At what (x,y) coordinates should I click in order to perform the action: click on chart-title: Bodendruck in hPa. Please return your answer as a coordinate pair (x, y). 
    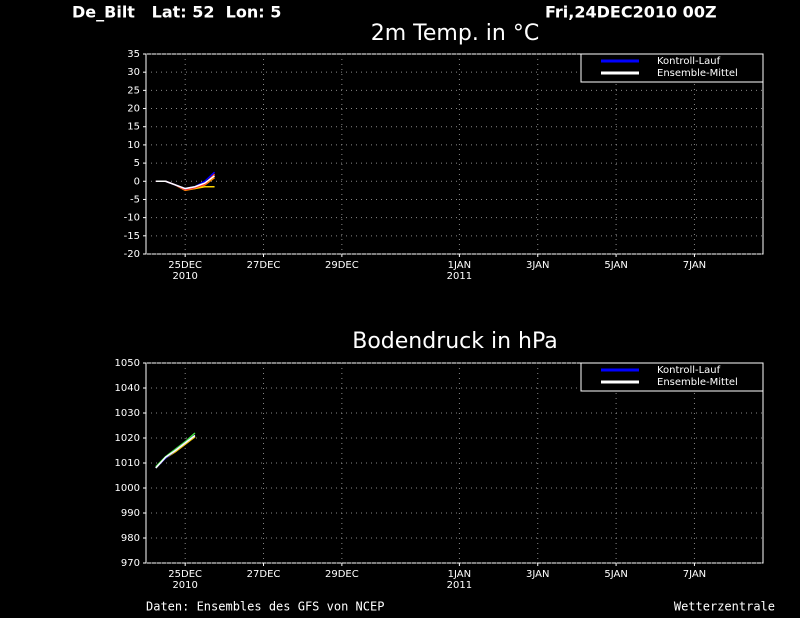
    Looking at the image, I should click on (455, 341).